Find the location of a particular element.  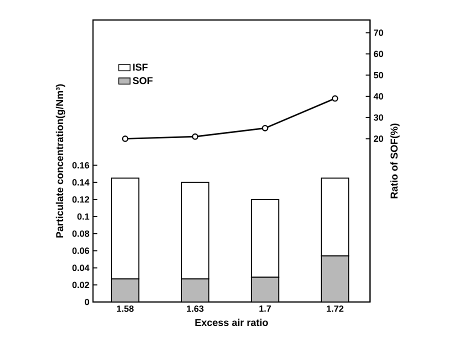

y2-tick-label: 30 is located at coordinates (379, 117).